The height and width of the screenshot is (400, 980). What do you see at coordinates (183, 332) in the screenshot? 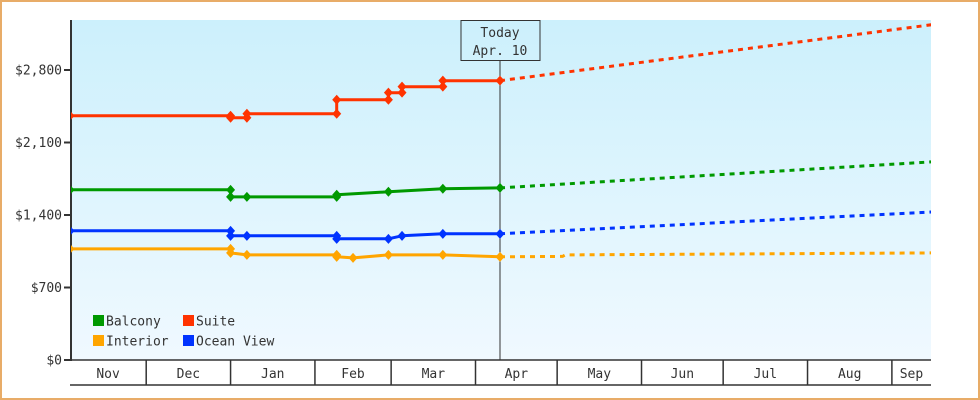
I see `legend: Balcony Suite Interior Ocean View` at bounding box center [183, 332].